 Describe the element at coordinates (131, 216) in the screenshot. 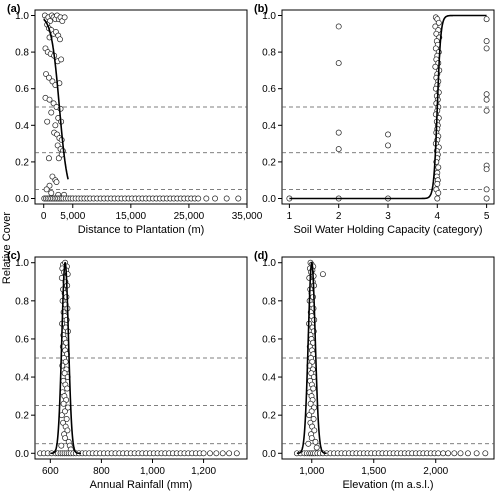

I see `x-tick-label: 15,000` at that location.